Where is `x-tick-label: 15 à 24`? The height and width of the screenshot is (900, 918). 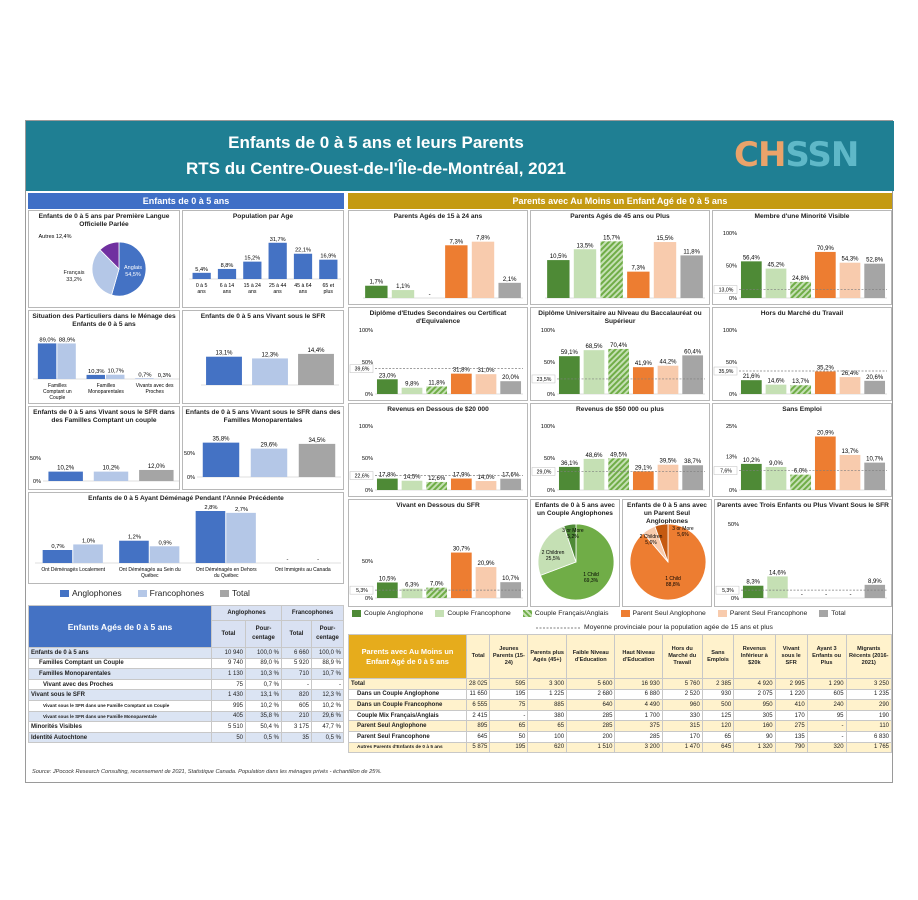
x-tick-label: 15 à 24 is located at coordinates (252, 286).